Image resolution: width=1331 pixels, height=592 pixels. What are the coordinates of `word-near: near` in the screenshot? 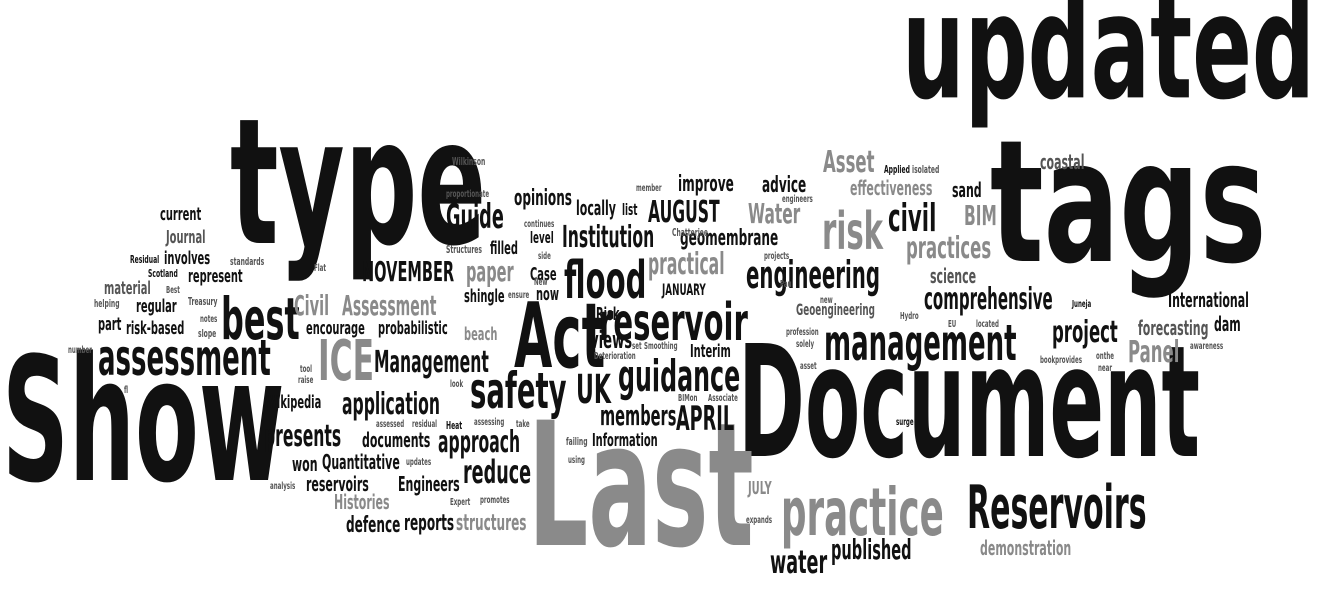 It's located at (1105, 368).